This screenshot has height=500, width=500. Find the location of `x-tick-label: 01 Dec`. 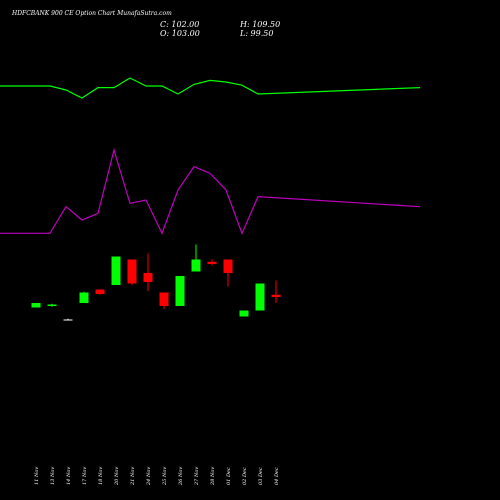

x-tick-label: 01 Dec is located at coordinates (229, 476).